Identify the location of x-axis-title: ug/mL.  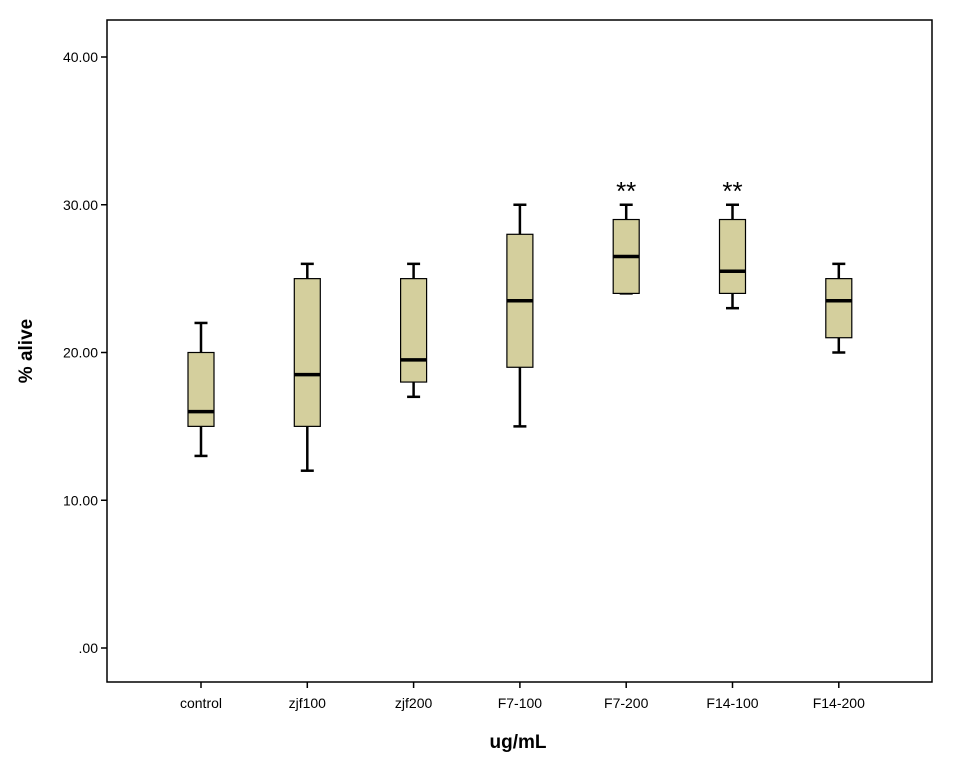
(518, 742).